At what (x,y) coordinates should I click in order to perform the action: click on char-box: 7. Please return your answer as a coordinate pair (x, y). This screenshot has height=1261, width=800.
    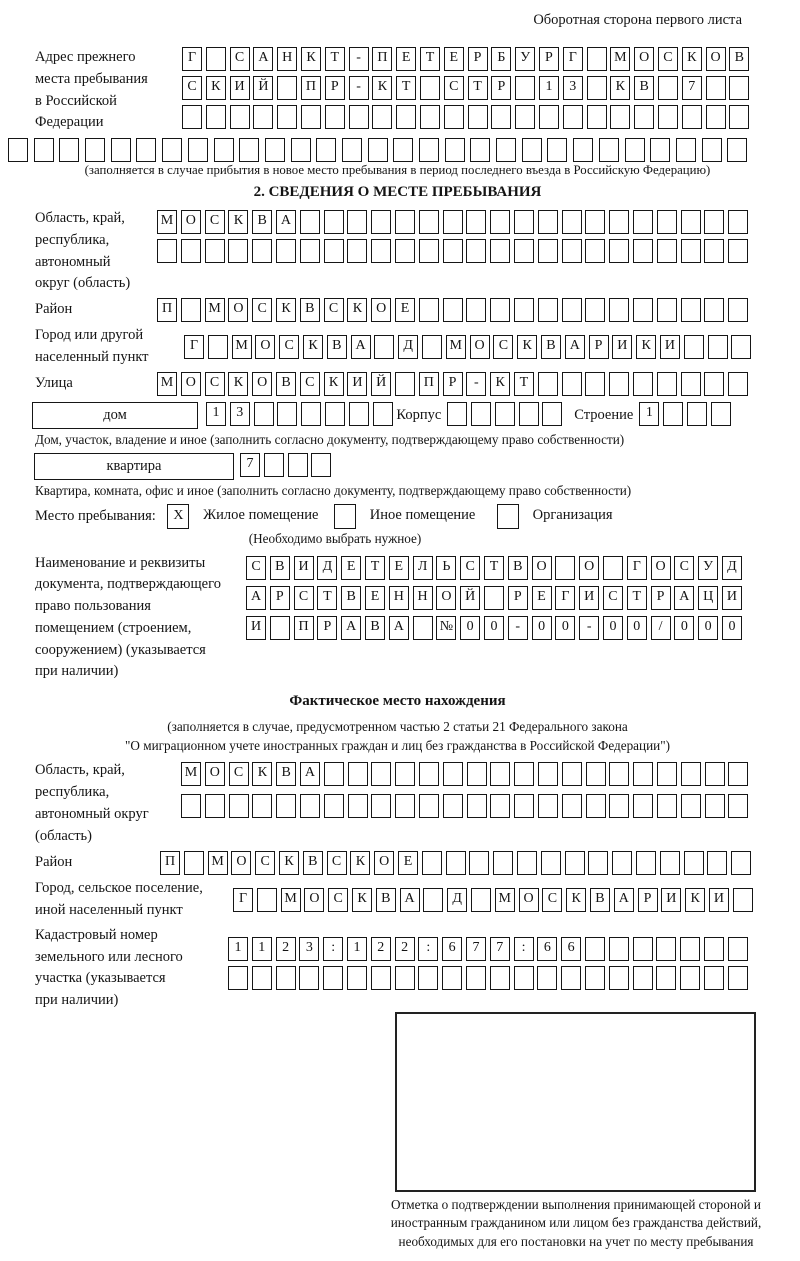
    Looking at the image, I should click on (475, 948).